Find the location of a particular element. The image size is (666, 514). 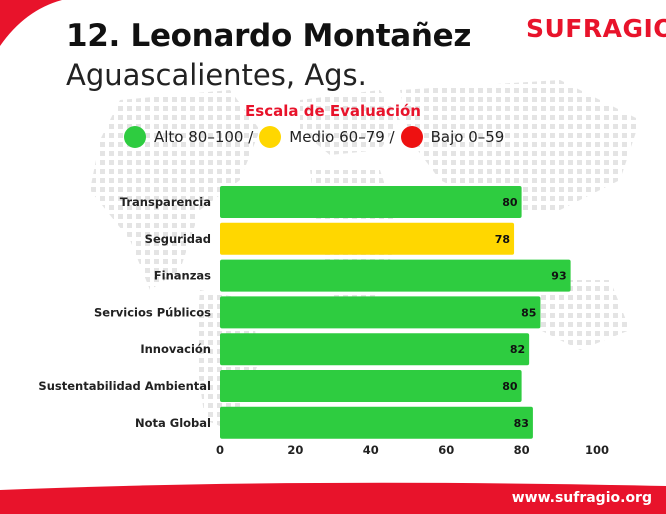

green-dot-icon is located at coordinates (135, 137).